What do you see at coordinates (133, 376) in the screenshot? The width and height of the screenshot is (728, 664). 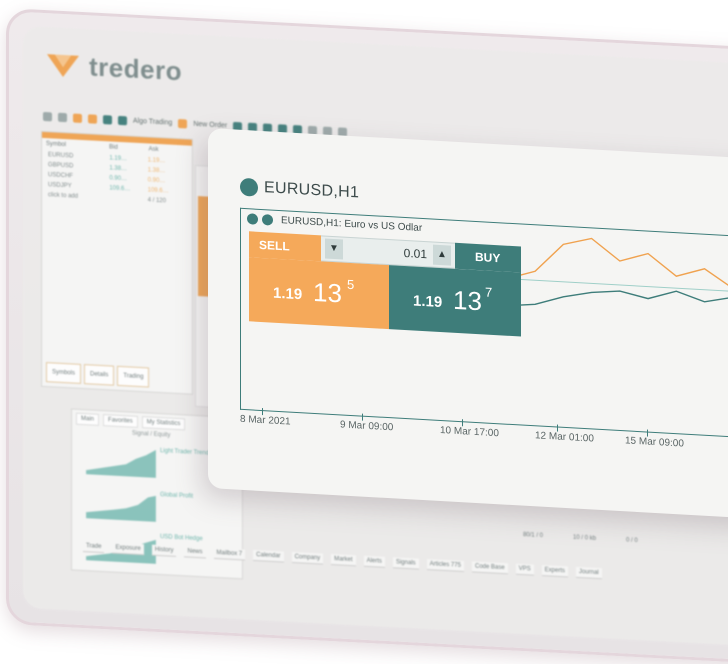 I see `tab-trading: Trading` at bounding box center [133, 376].